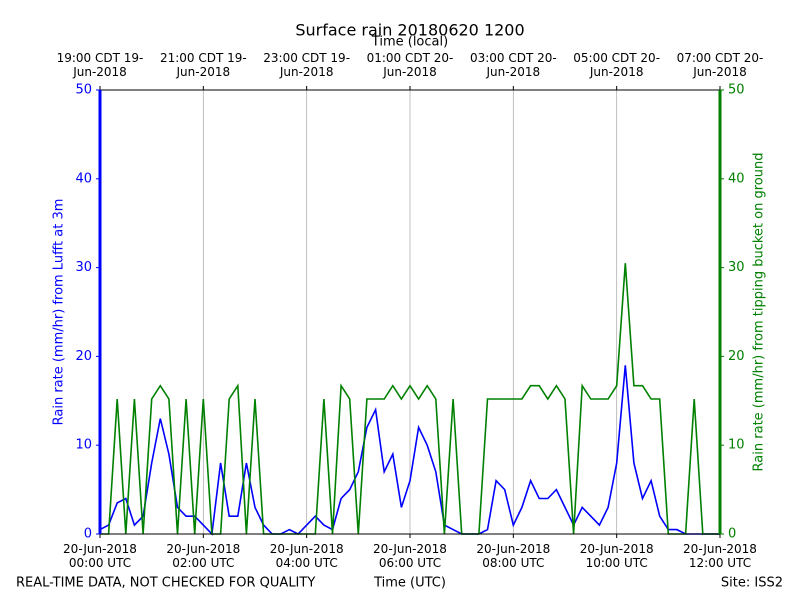 The width and height of the screenshot is (800, 600). Describe the element at coordinates (100, 556) in the screenshot. I see `x-tick-label: 20-Jun-2018 00:00 UTC` at that location.